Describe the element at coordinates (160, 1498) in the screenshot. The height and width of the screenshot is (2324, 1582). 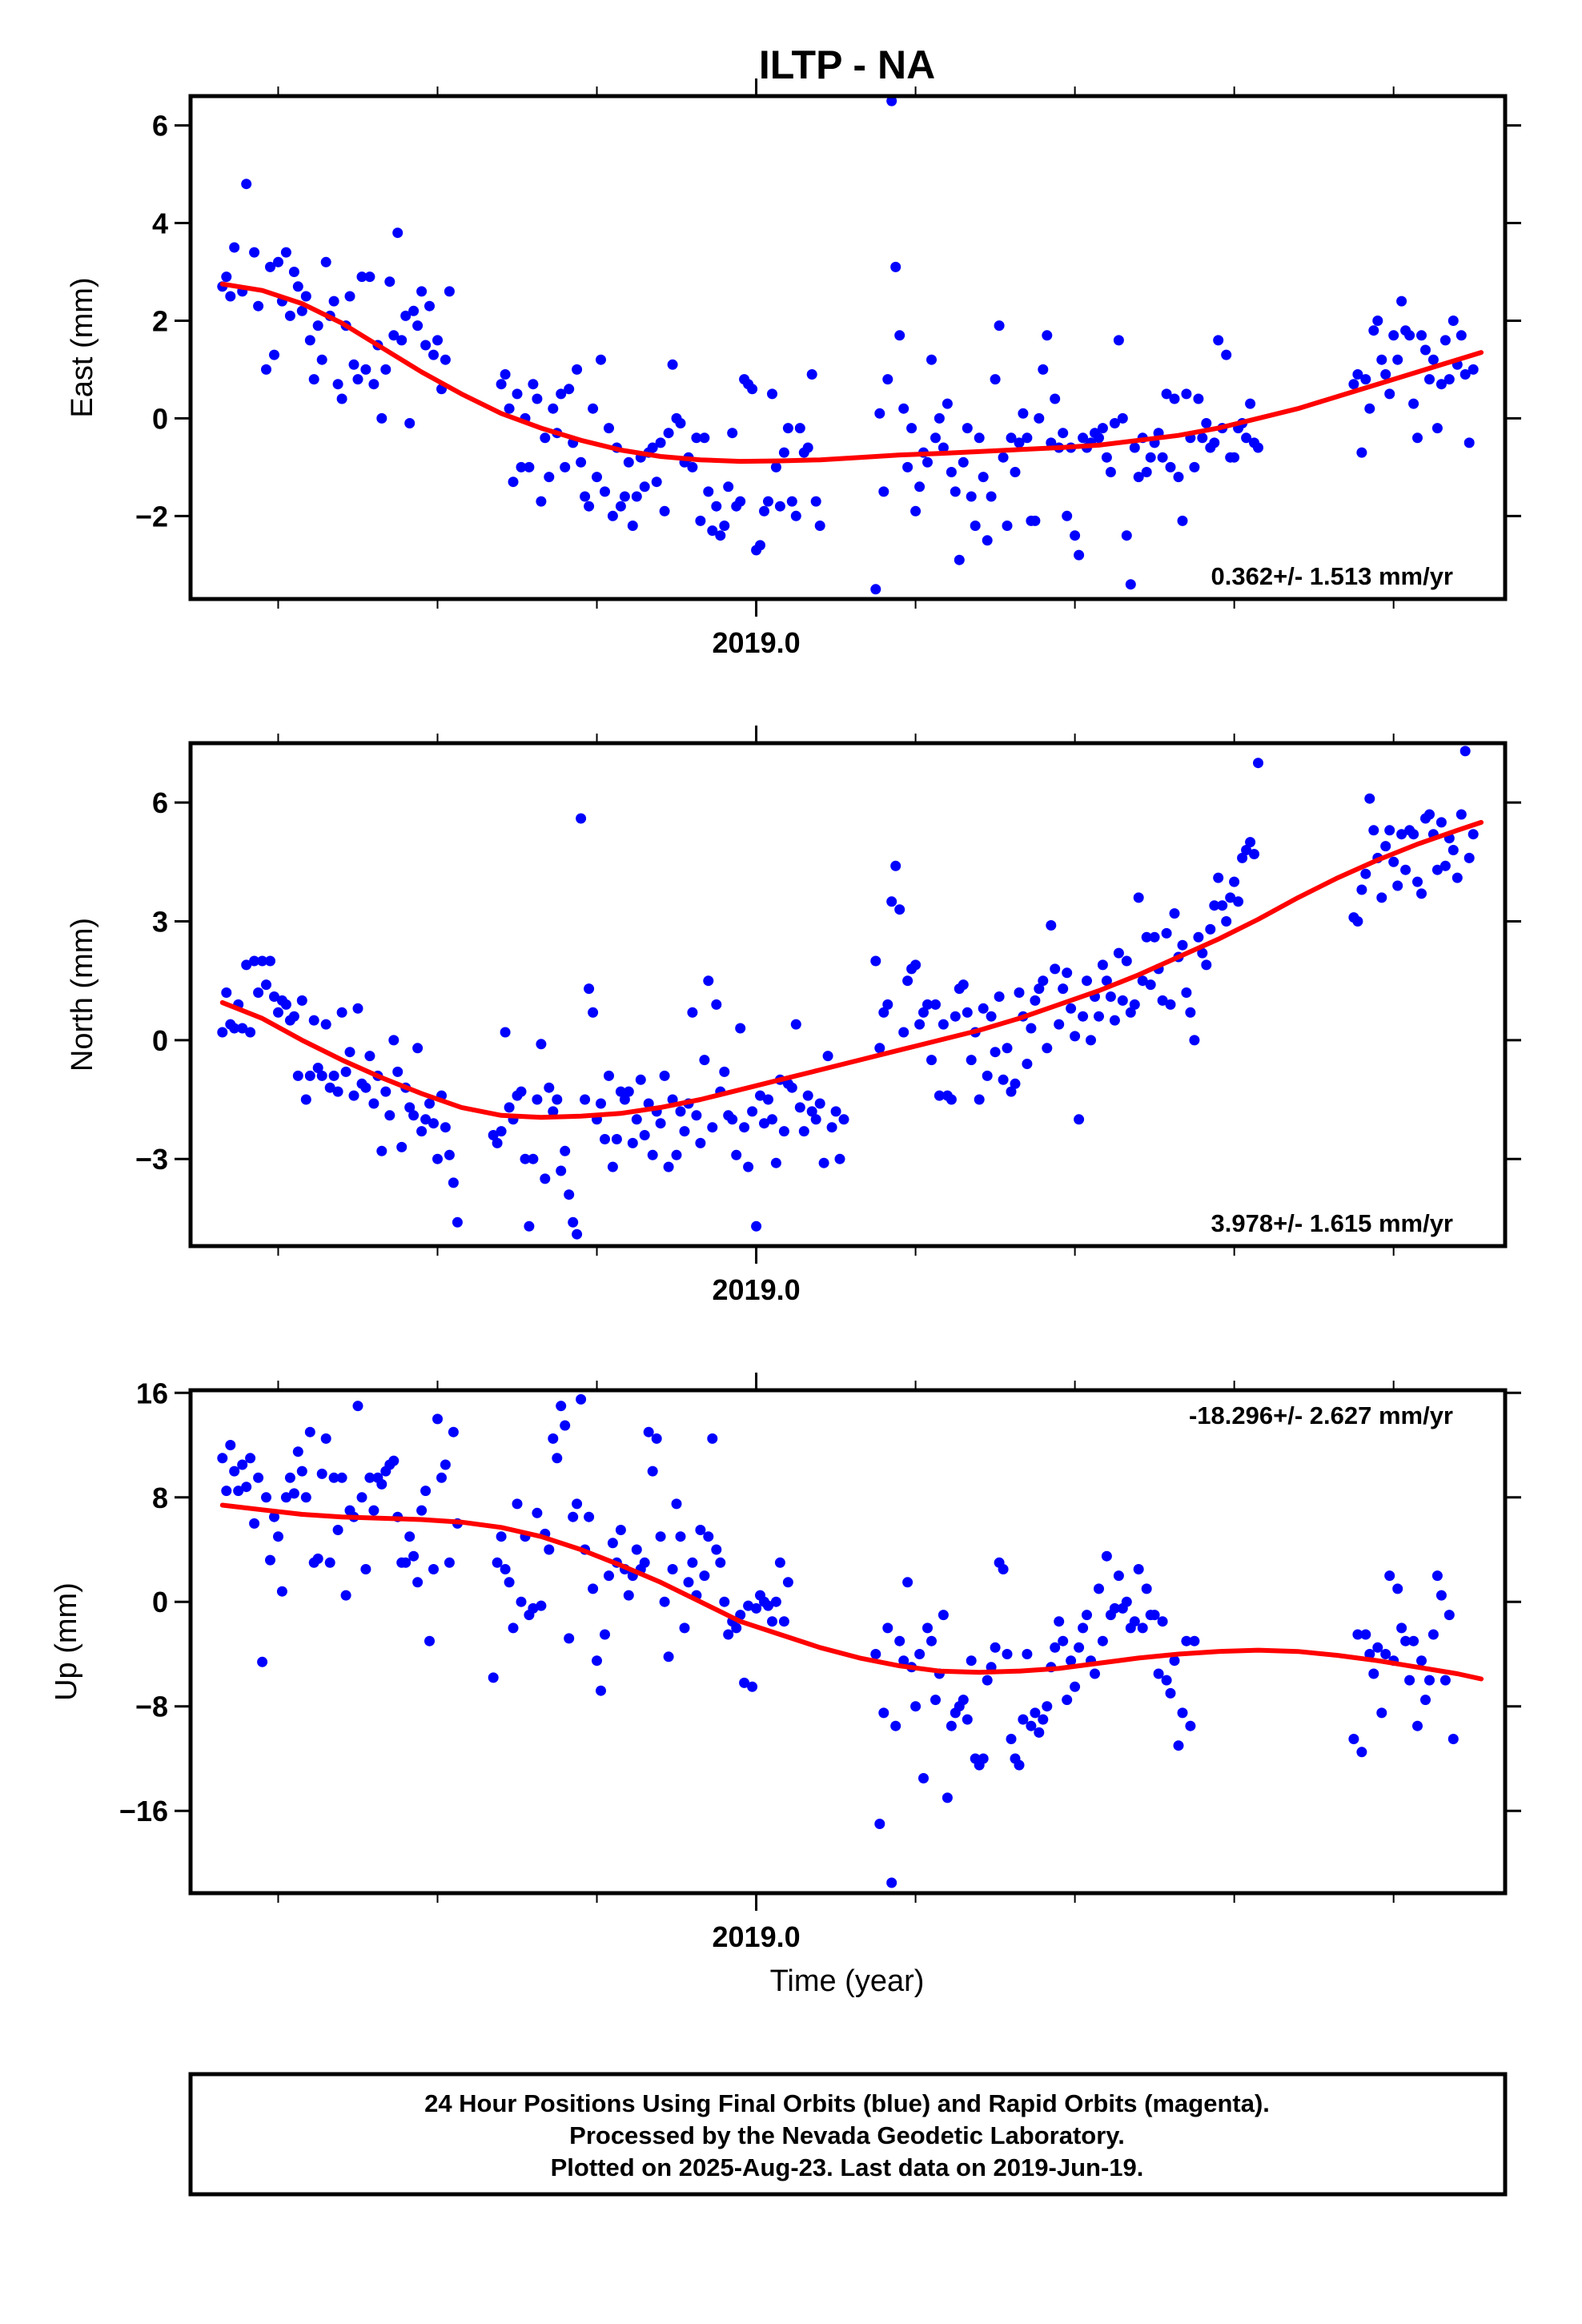
I see `up-ytick-label: 8` at that location.